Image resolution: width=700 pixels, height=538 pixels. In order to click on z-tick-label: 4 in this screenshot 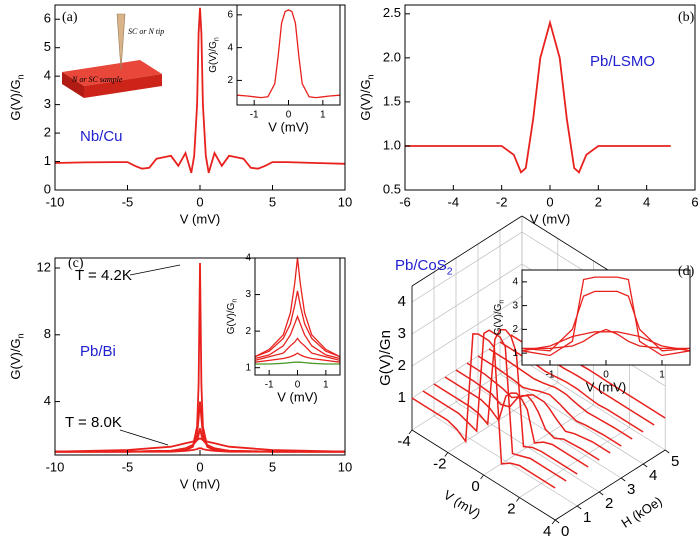, I will do `click(653, 475)`.